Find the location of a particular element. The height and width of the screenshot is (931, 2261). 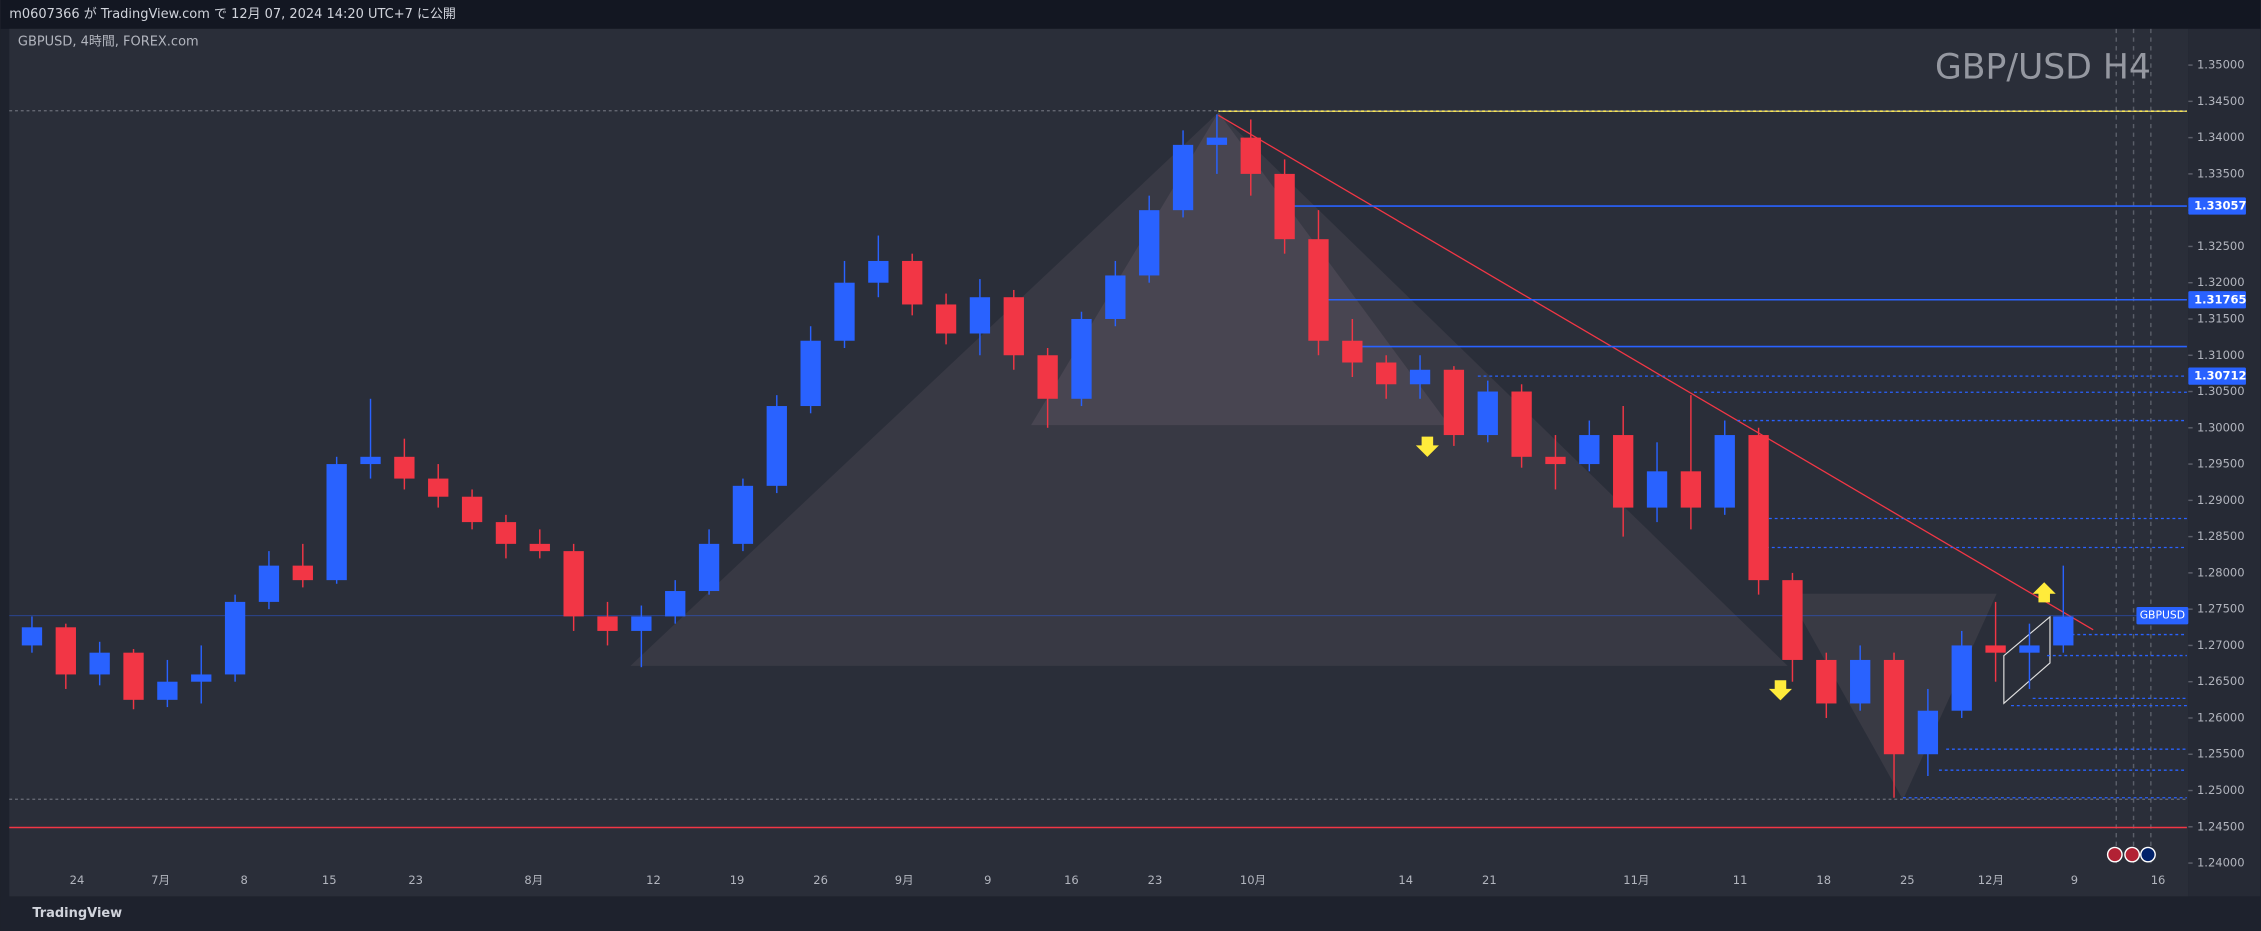

y-tick-label: 1.31000 is located at coordinates (2221, 355).